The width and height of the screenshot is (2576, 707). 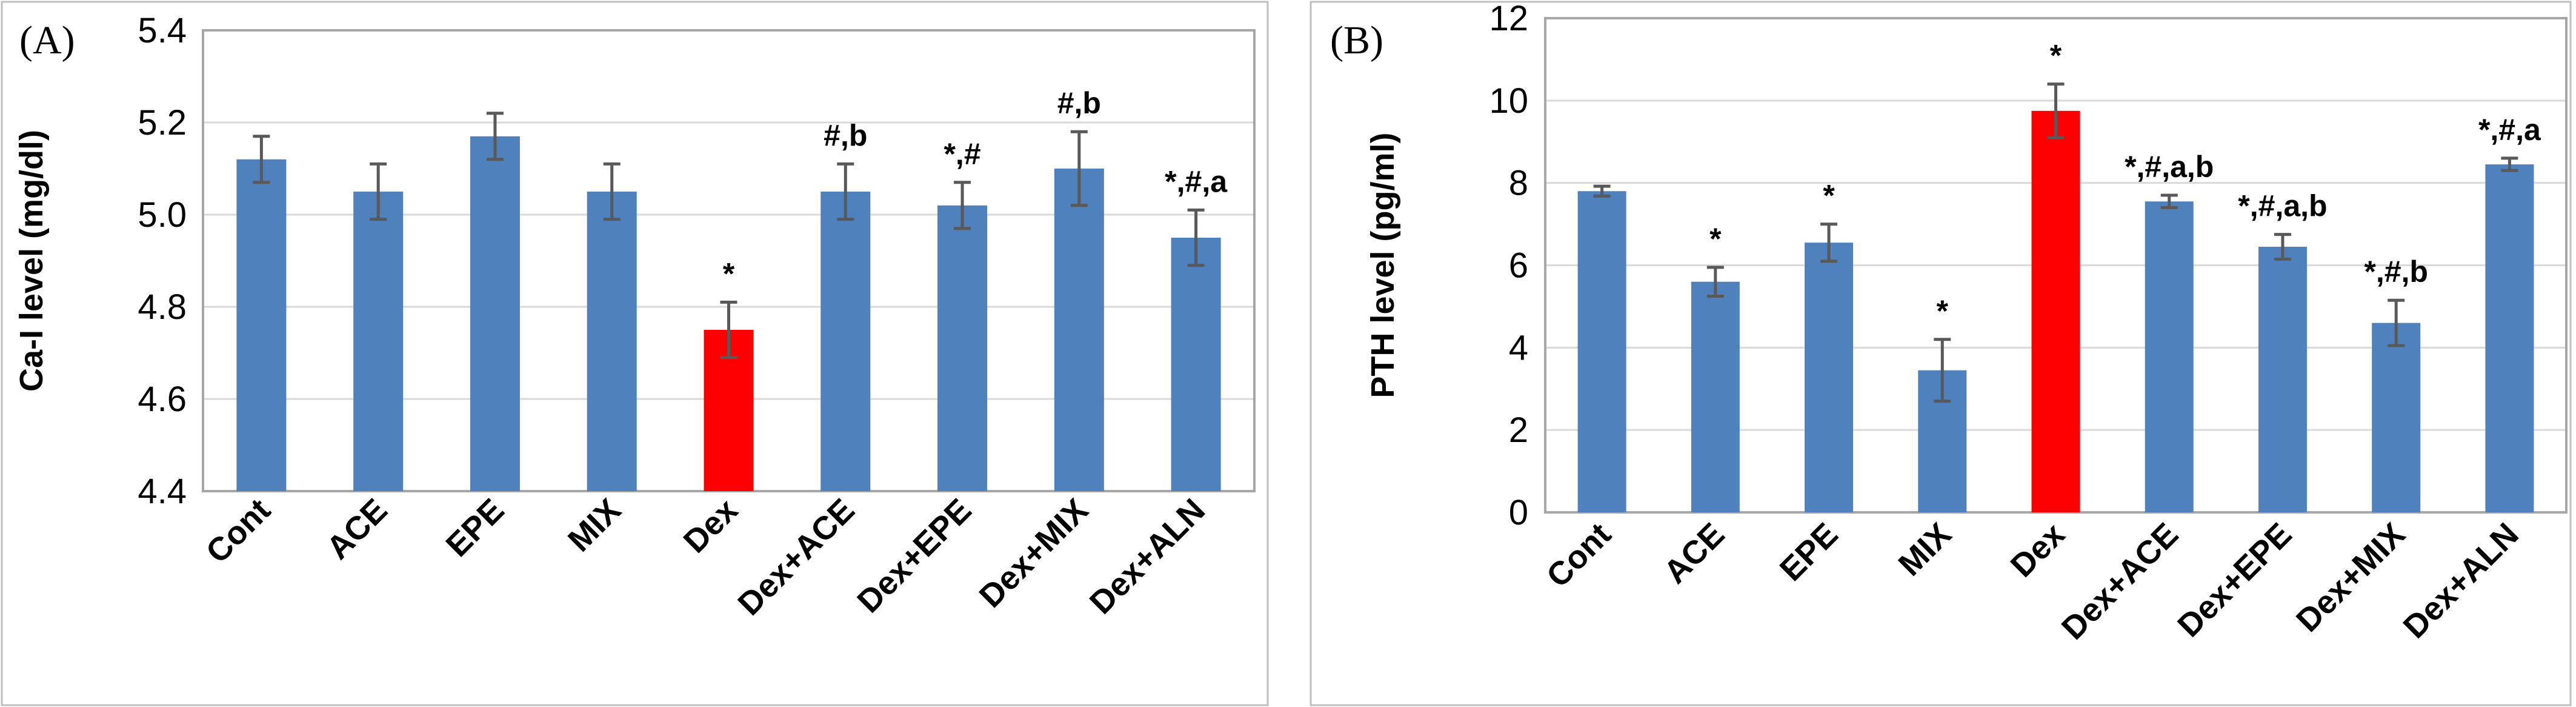 I want to click on panel-b-bar-dex-ace, so click(x=2169, y=357).